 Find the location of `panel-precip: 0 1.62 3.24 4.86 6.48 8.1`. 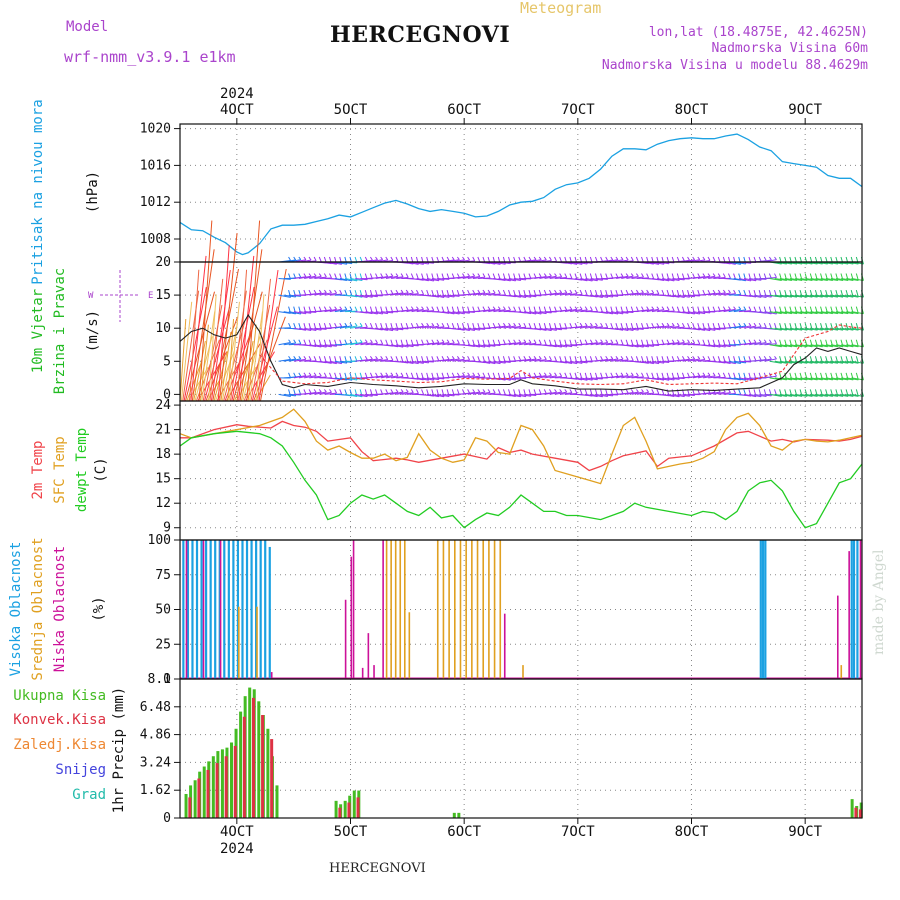

panel-precip: 0 1.62 3.24 4.86 6.48 8.1 is located at coordinates (501, 749).